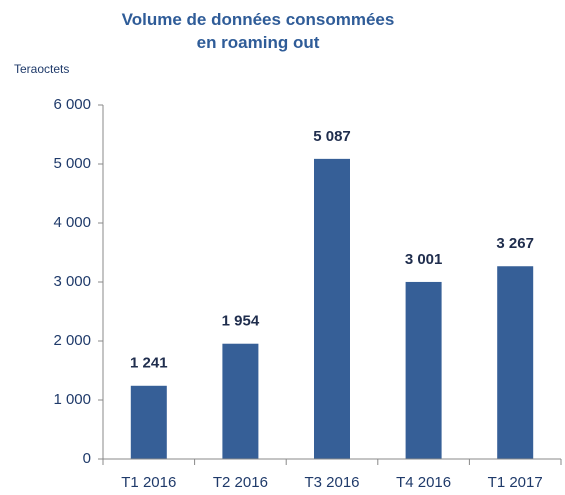  I want to click on x-tick-label: T1 2016, so click(148, 482).